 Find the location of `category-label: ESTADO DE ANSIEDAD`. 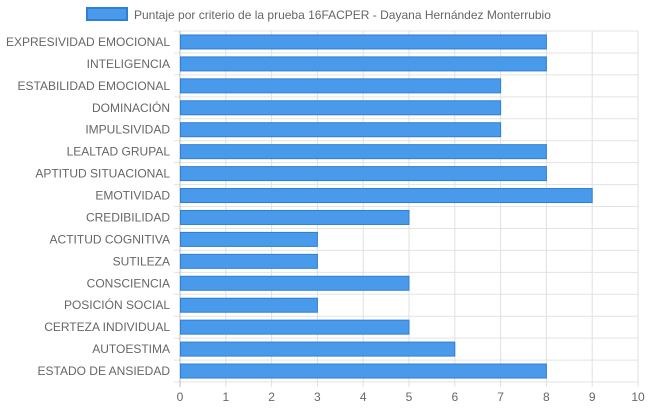

category-label: ESTADO DE ANSIEDAD is located at coordinates (104, 371).